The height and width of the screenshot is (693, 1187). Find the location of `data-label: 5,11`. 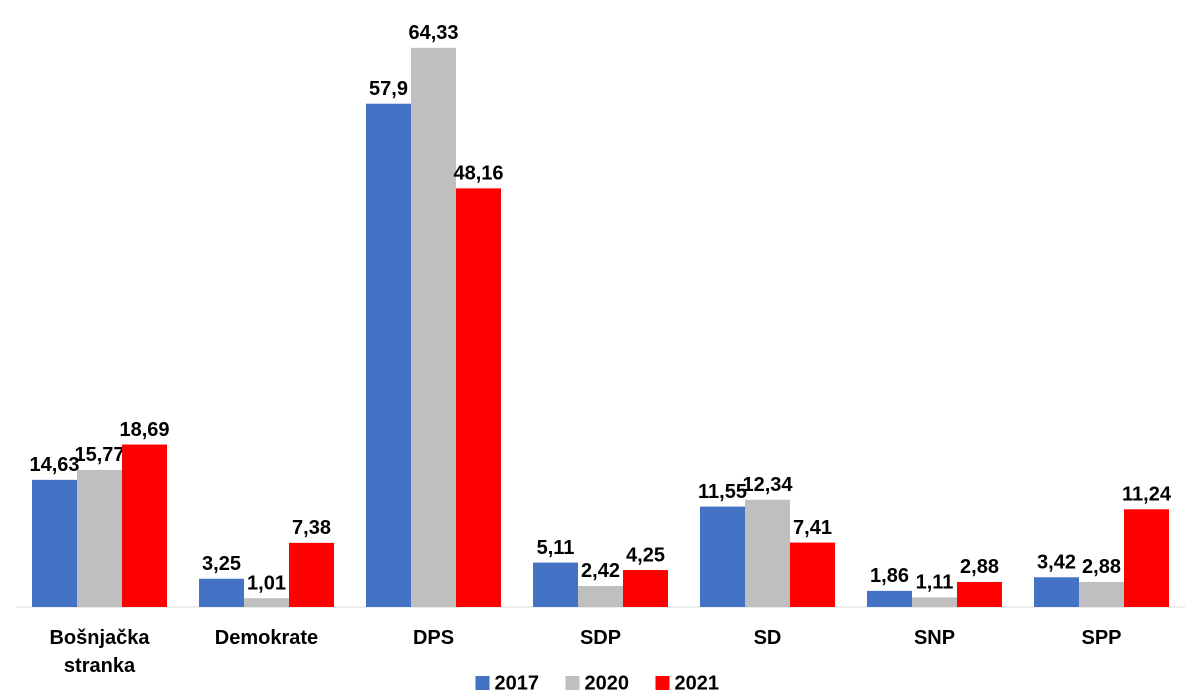

data-label: 5,11 is located at coordinates (556, 548).